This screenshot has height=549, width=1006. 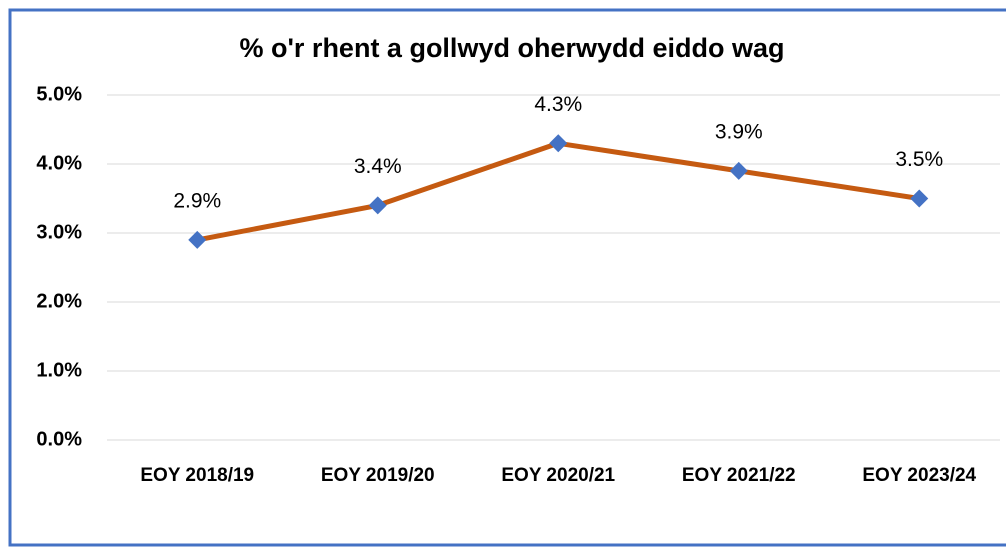 What do you see at coordinates (59, 94) in the screenshot?
I see `y-tick-label: 5.0%` at bounding box center [59, 94].